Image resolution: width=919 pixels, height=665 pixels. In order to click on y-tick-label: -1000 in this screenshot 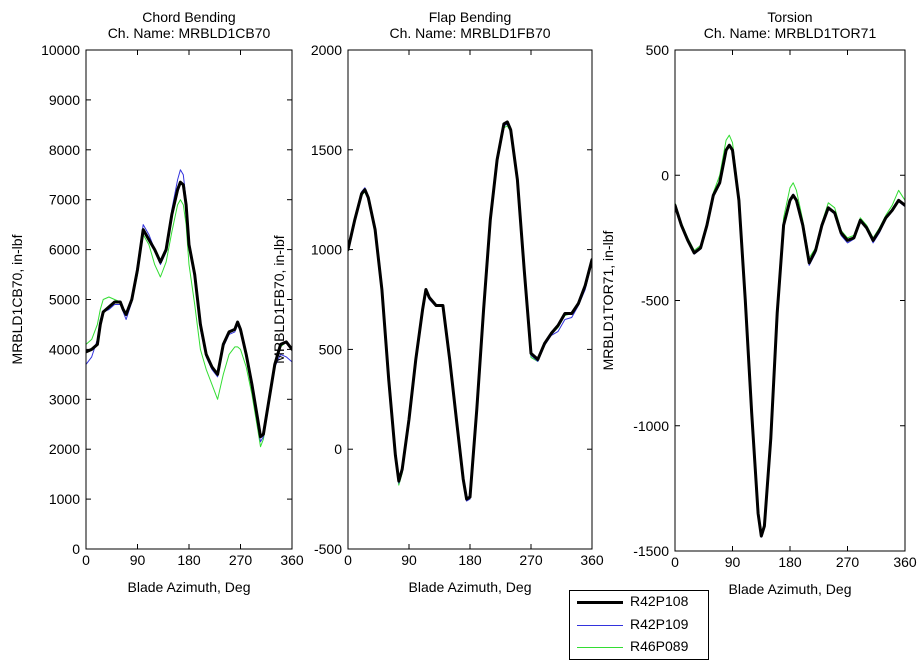, I will do `click(651, 426)`.